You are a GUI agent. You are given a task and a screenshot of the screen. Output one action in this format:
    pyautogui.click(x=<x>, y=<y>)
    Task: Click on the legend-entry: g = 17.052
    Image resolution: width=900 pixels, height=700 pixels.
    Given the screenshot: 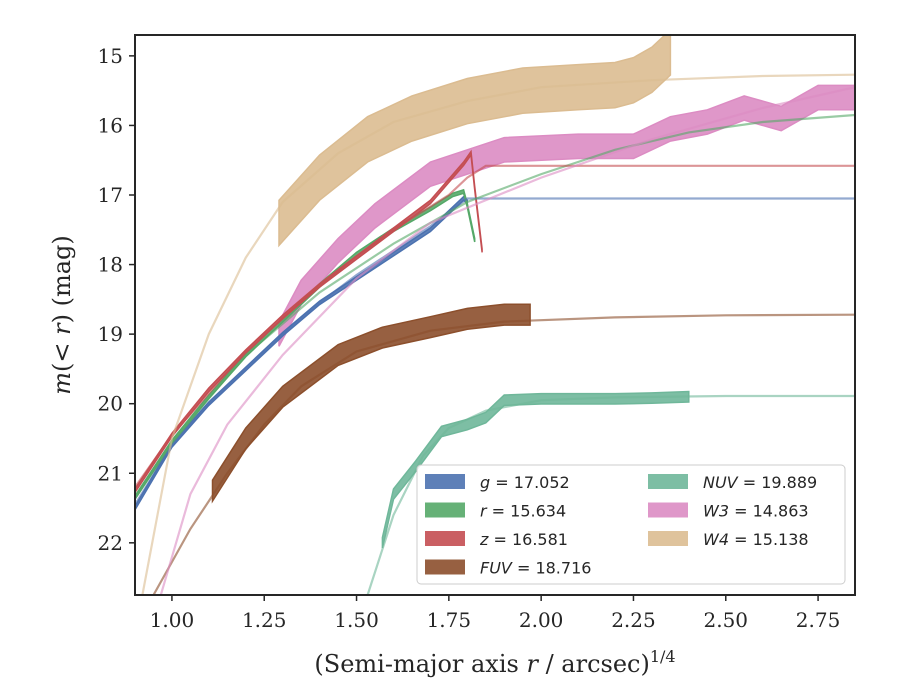 What is the action you would take?
    pyautogui.click(x=525, y=482)
    